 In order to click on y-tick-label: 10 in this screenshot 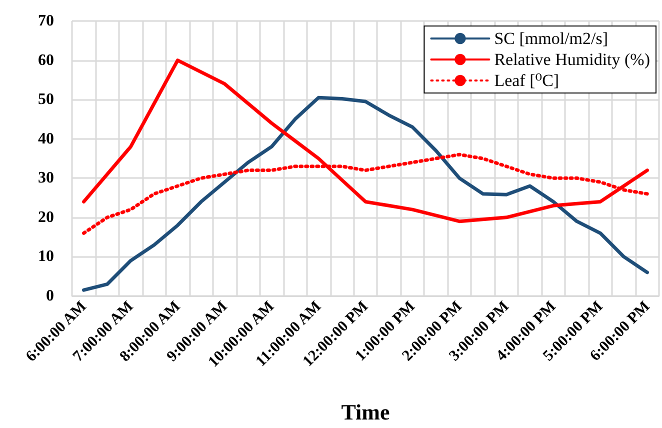, I will do `click(46, 257)`.